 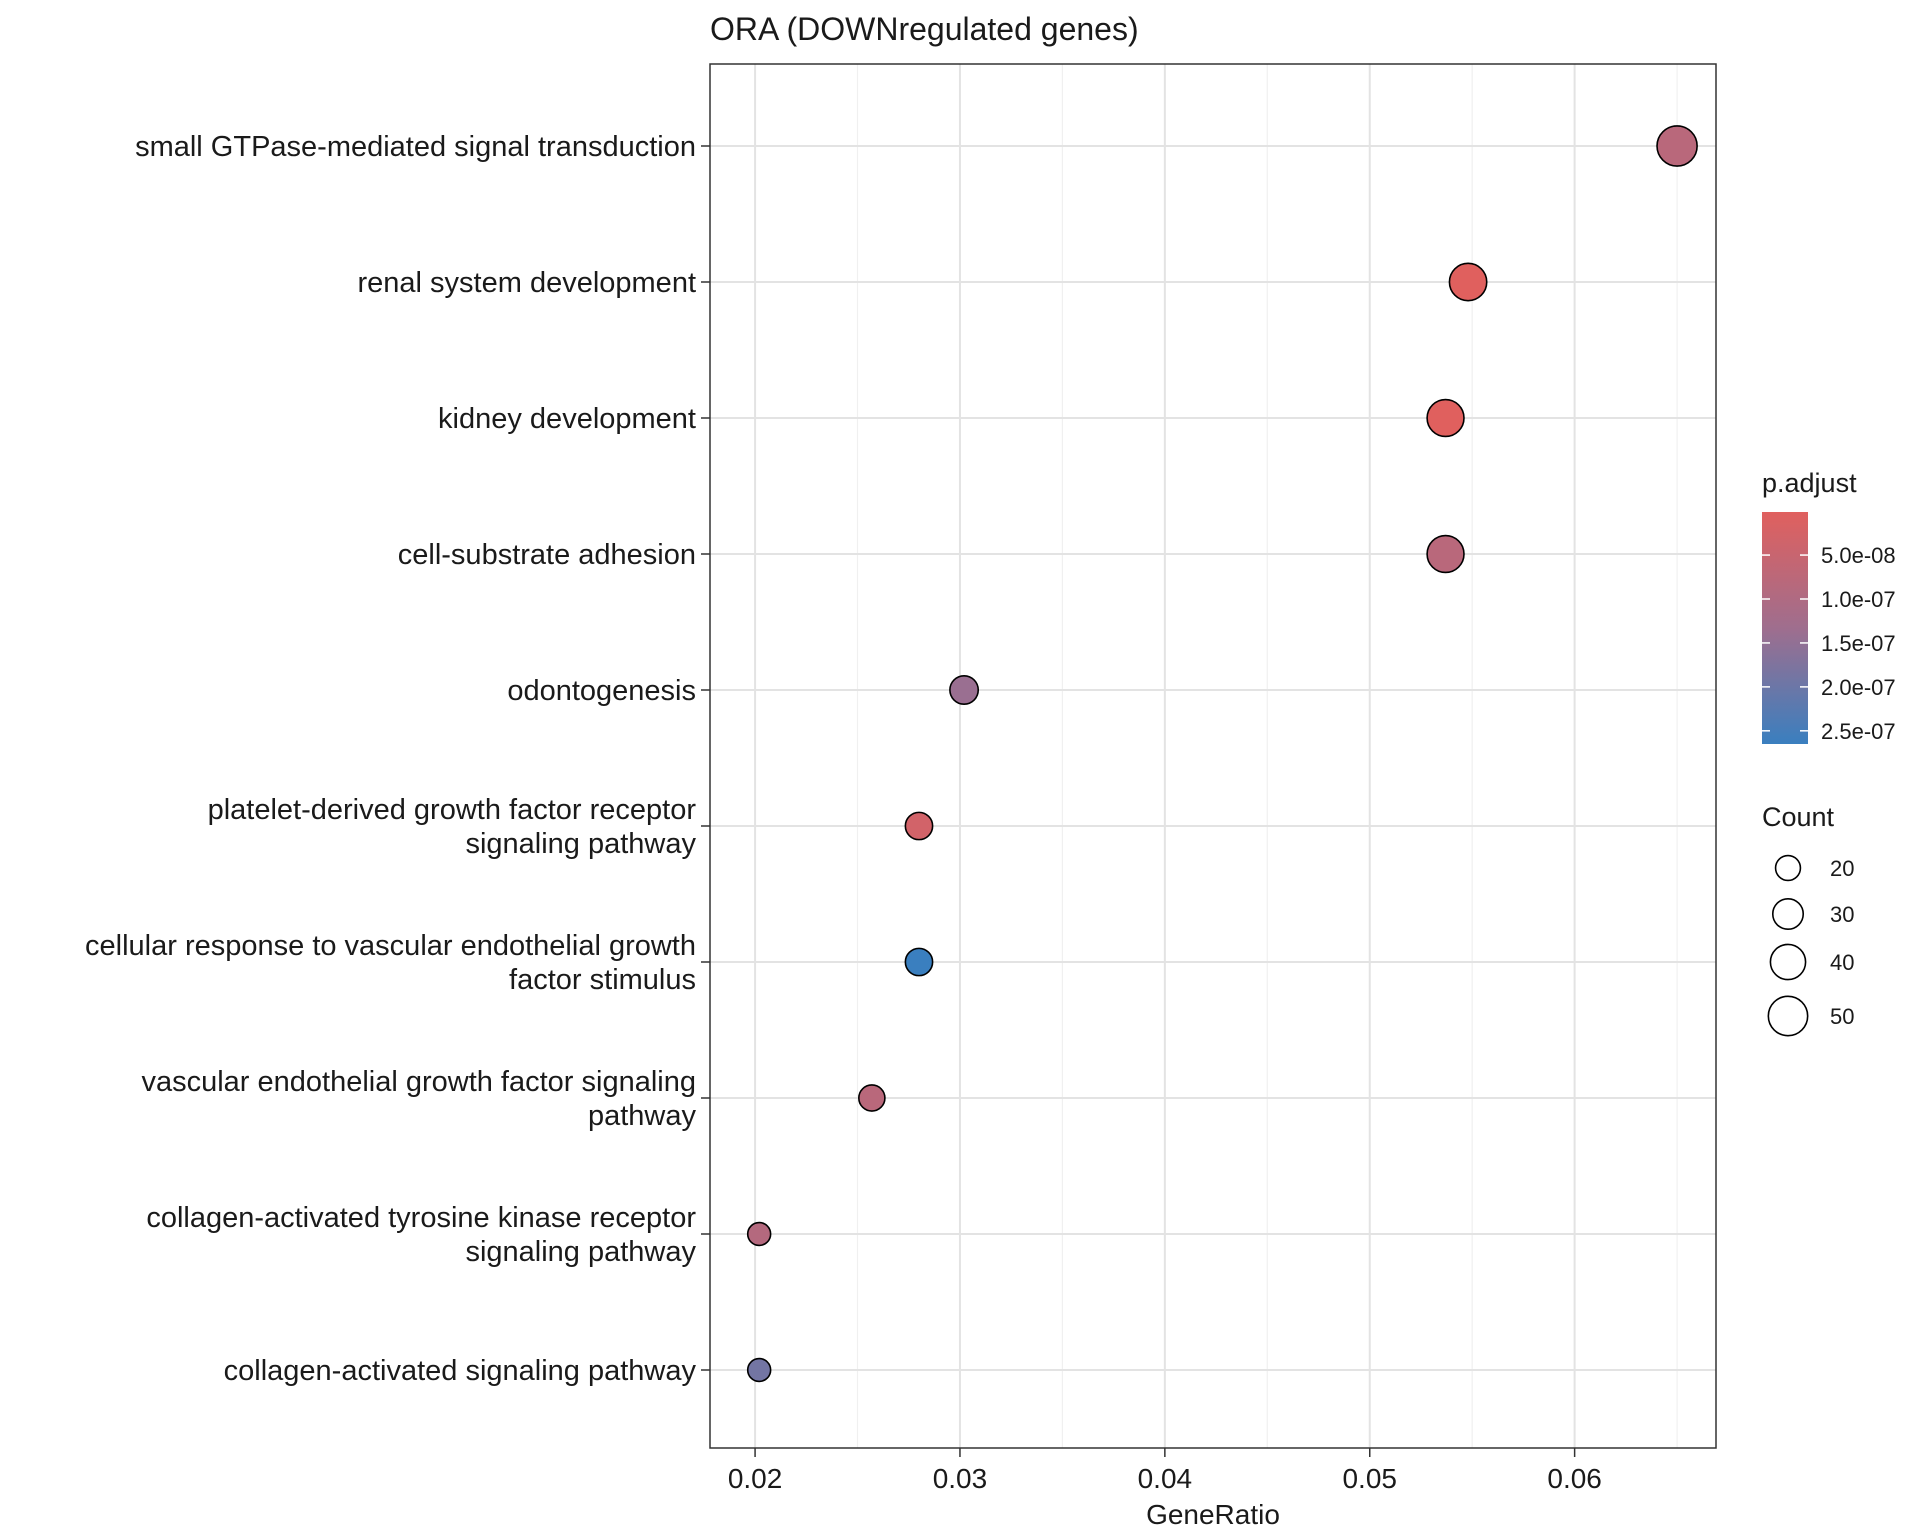 I want to click on x-axis: 0.02 0.03 0.04 0.05 0.06, so click(x=1165, y=1471).